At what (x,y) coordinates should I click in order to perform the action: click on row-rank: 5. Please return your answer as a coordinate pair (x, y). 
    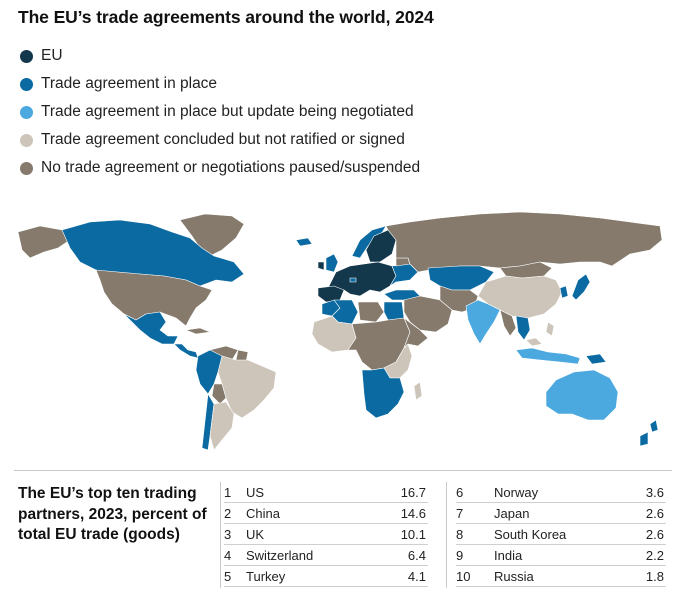
    Looking at the image, I should click on (228, 576).